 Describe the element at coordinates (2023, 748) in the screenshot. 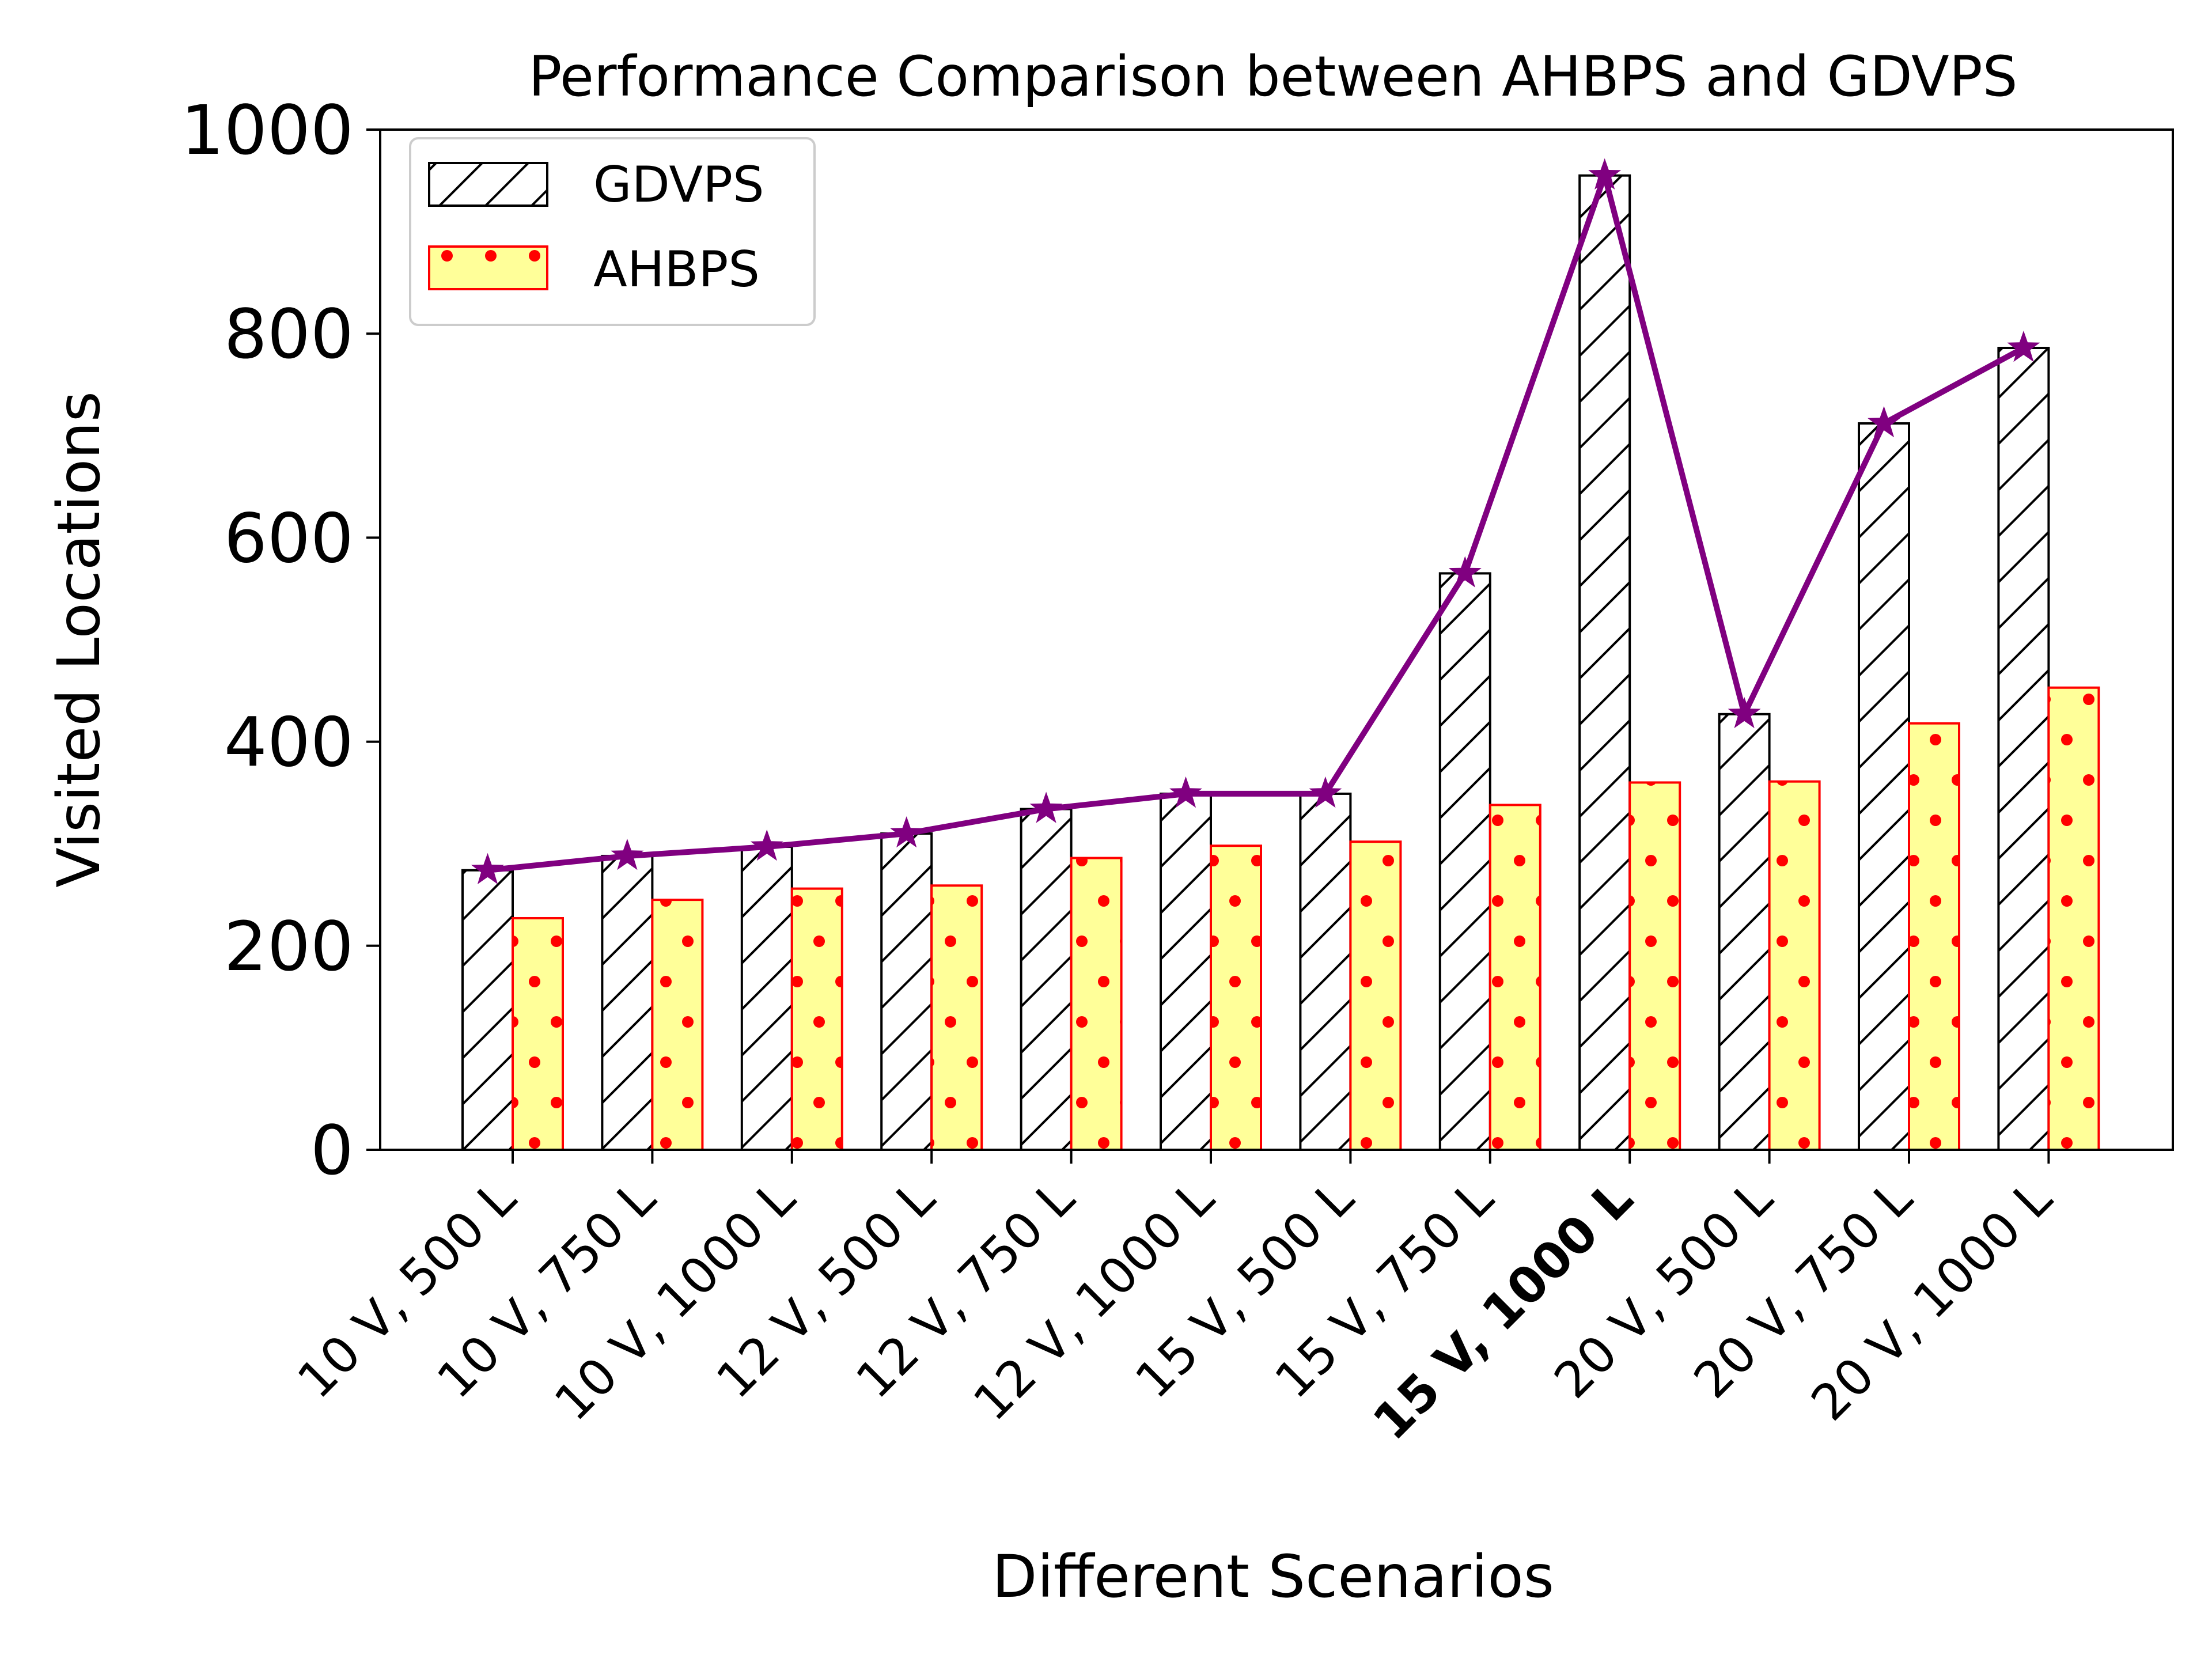

I see `bar-gdvps-20-v-1000-l` at that location.